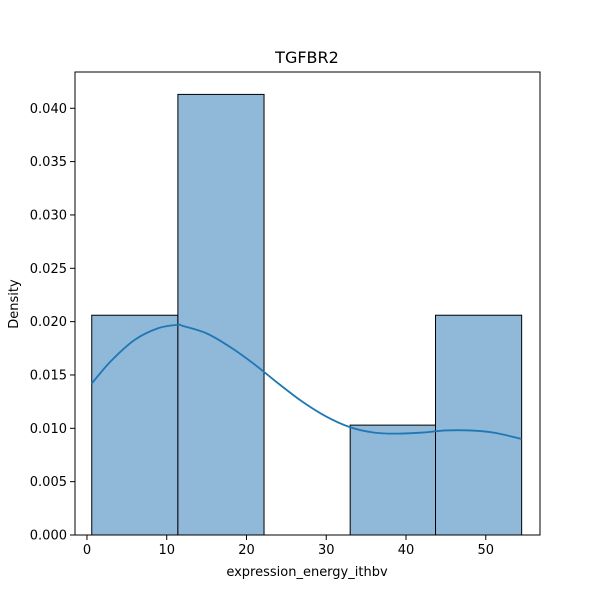 The image size is (600, 600). Describe the element at coordinates (48, 215) in the screenshot. I see `y-tick-label: 0.030` at that location.